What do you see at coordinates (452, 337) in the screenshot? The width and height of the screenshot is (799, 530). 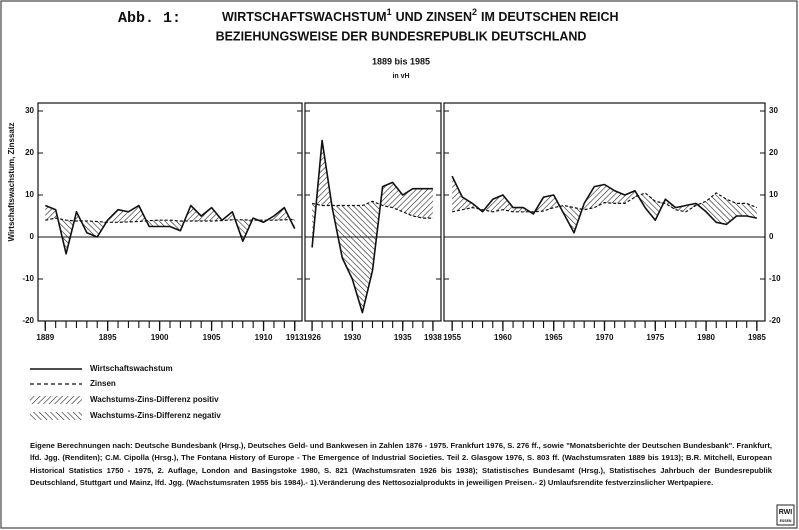 I see `x-tick-label: 1955` at bounding box center [452, 337].